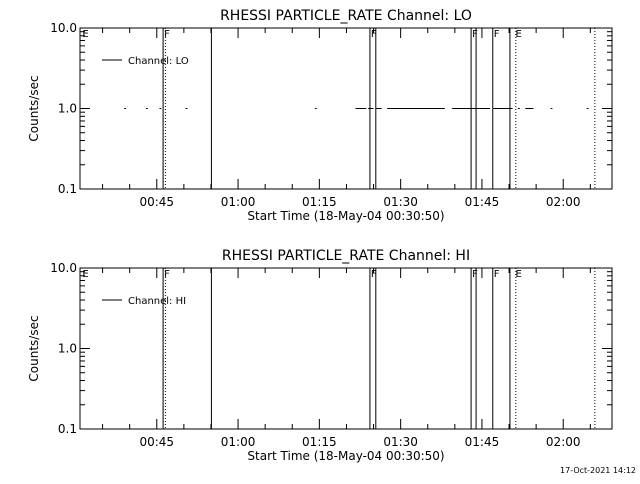 The width and height of the screenshot is (640, 484). I want to click on footer-timestamp: 17-Oct-2021 14:12, so click(598, 470).